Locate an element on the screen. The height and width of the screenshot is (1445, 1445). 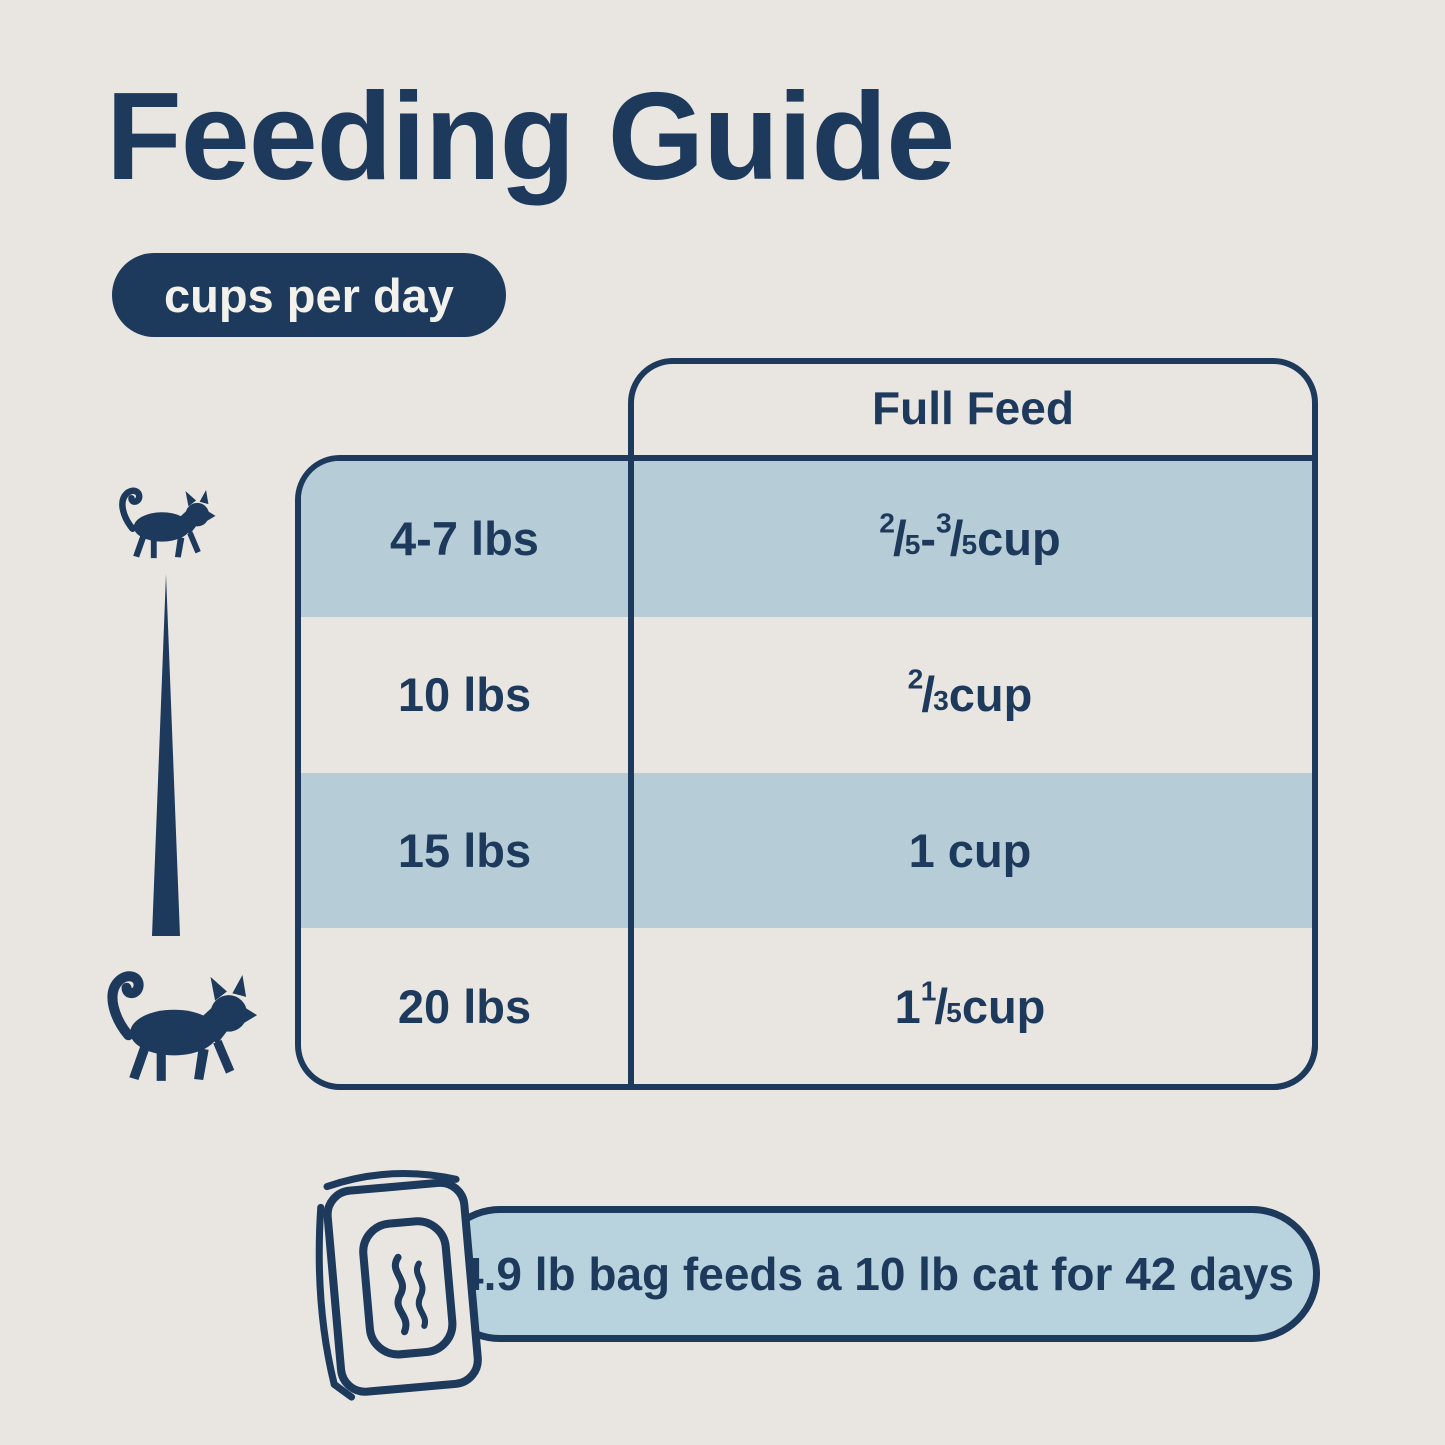
bag-note-text: 4.9 lb bag feeds a 10 lb cat for 42 days is located at coordinates (876, 1274).